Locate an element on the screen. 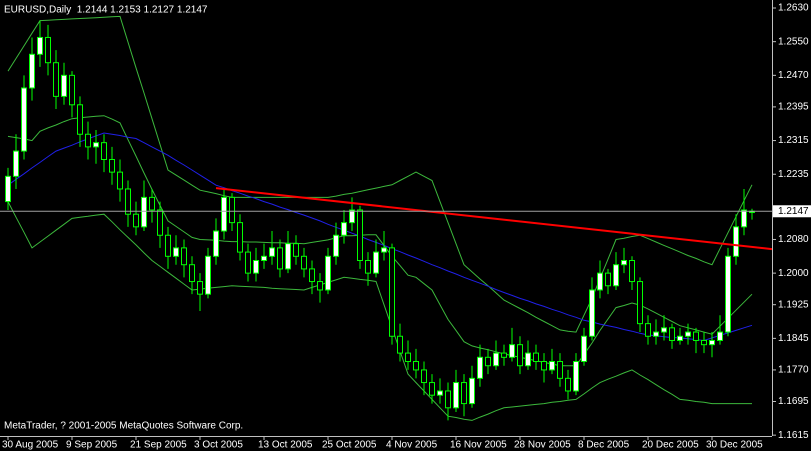 The image size is (811, 451). y-tick-label: 1.1695 is located at coordinates (793, 401).